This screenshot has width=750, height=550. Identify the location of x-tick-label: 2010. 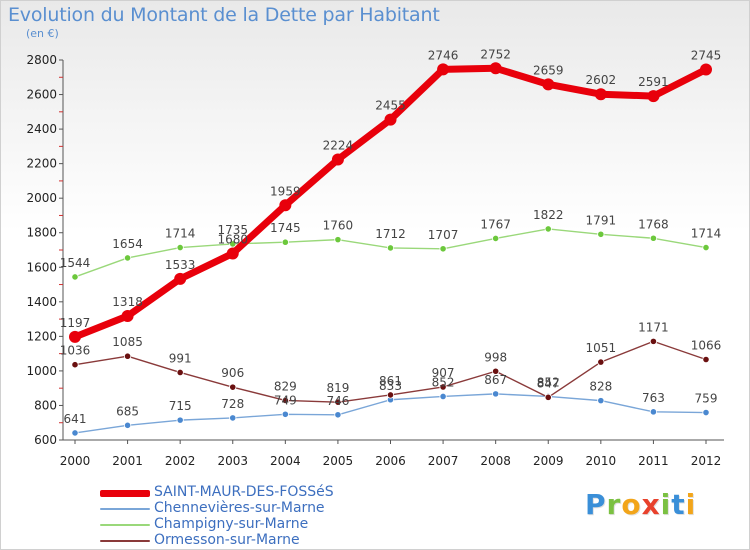
(601, 461).